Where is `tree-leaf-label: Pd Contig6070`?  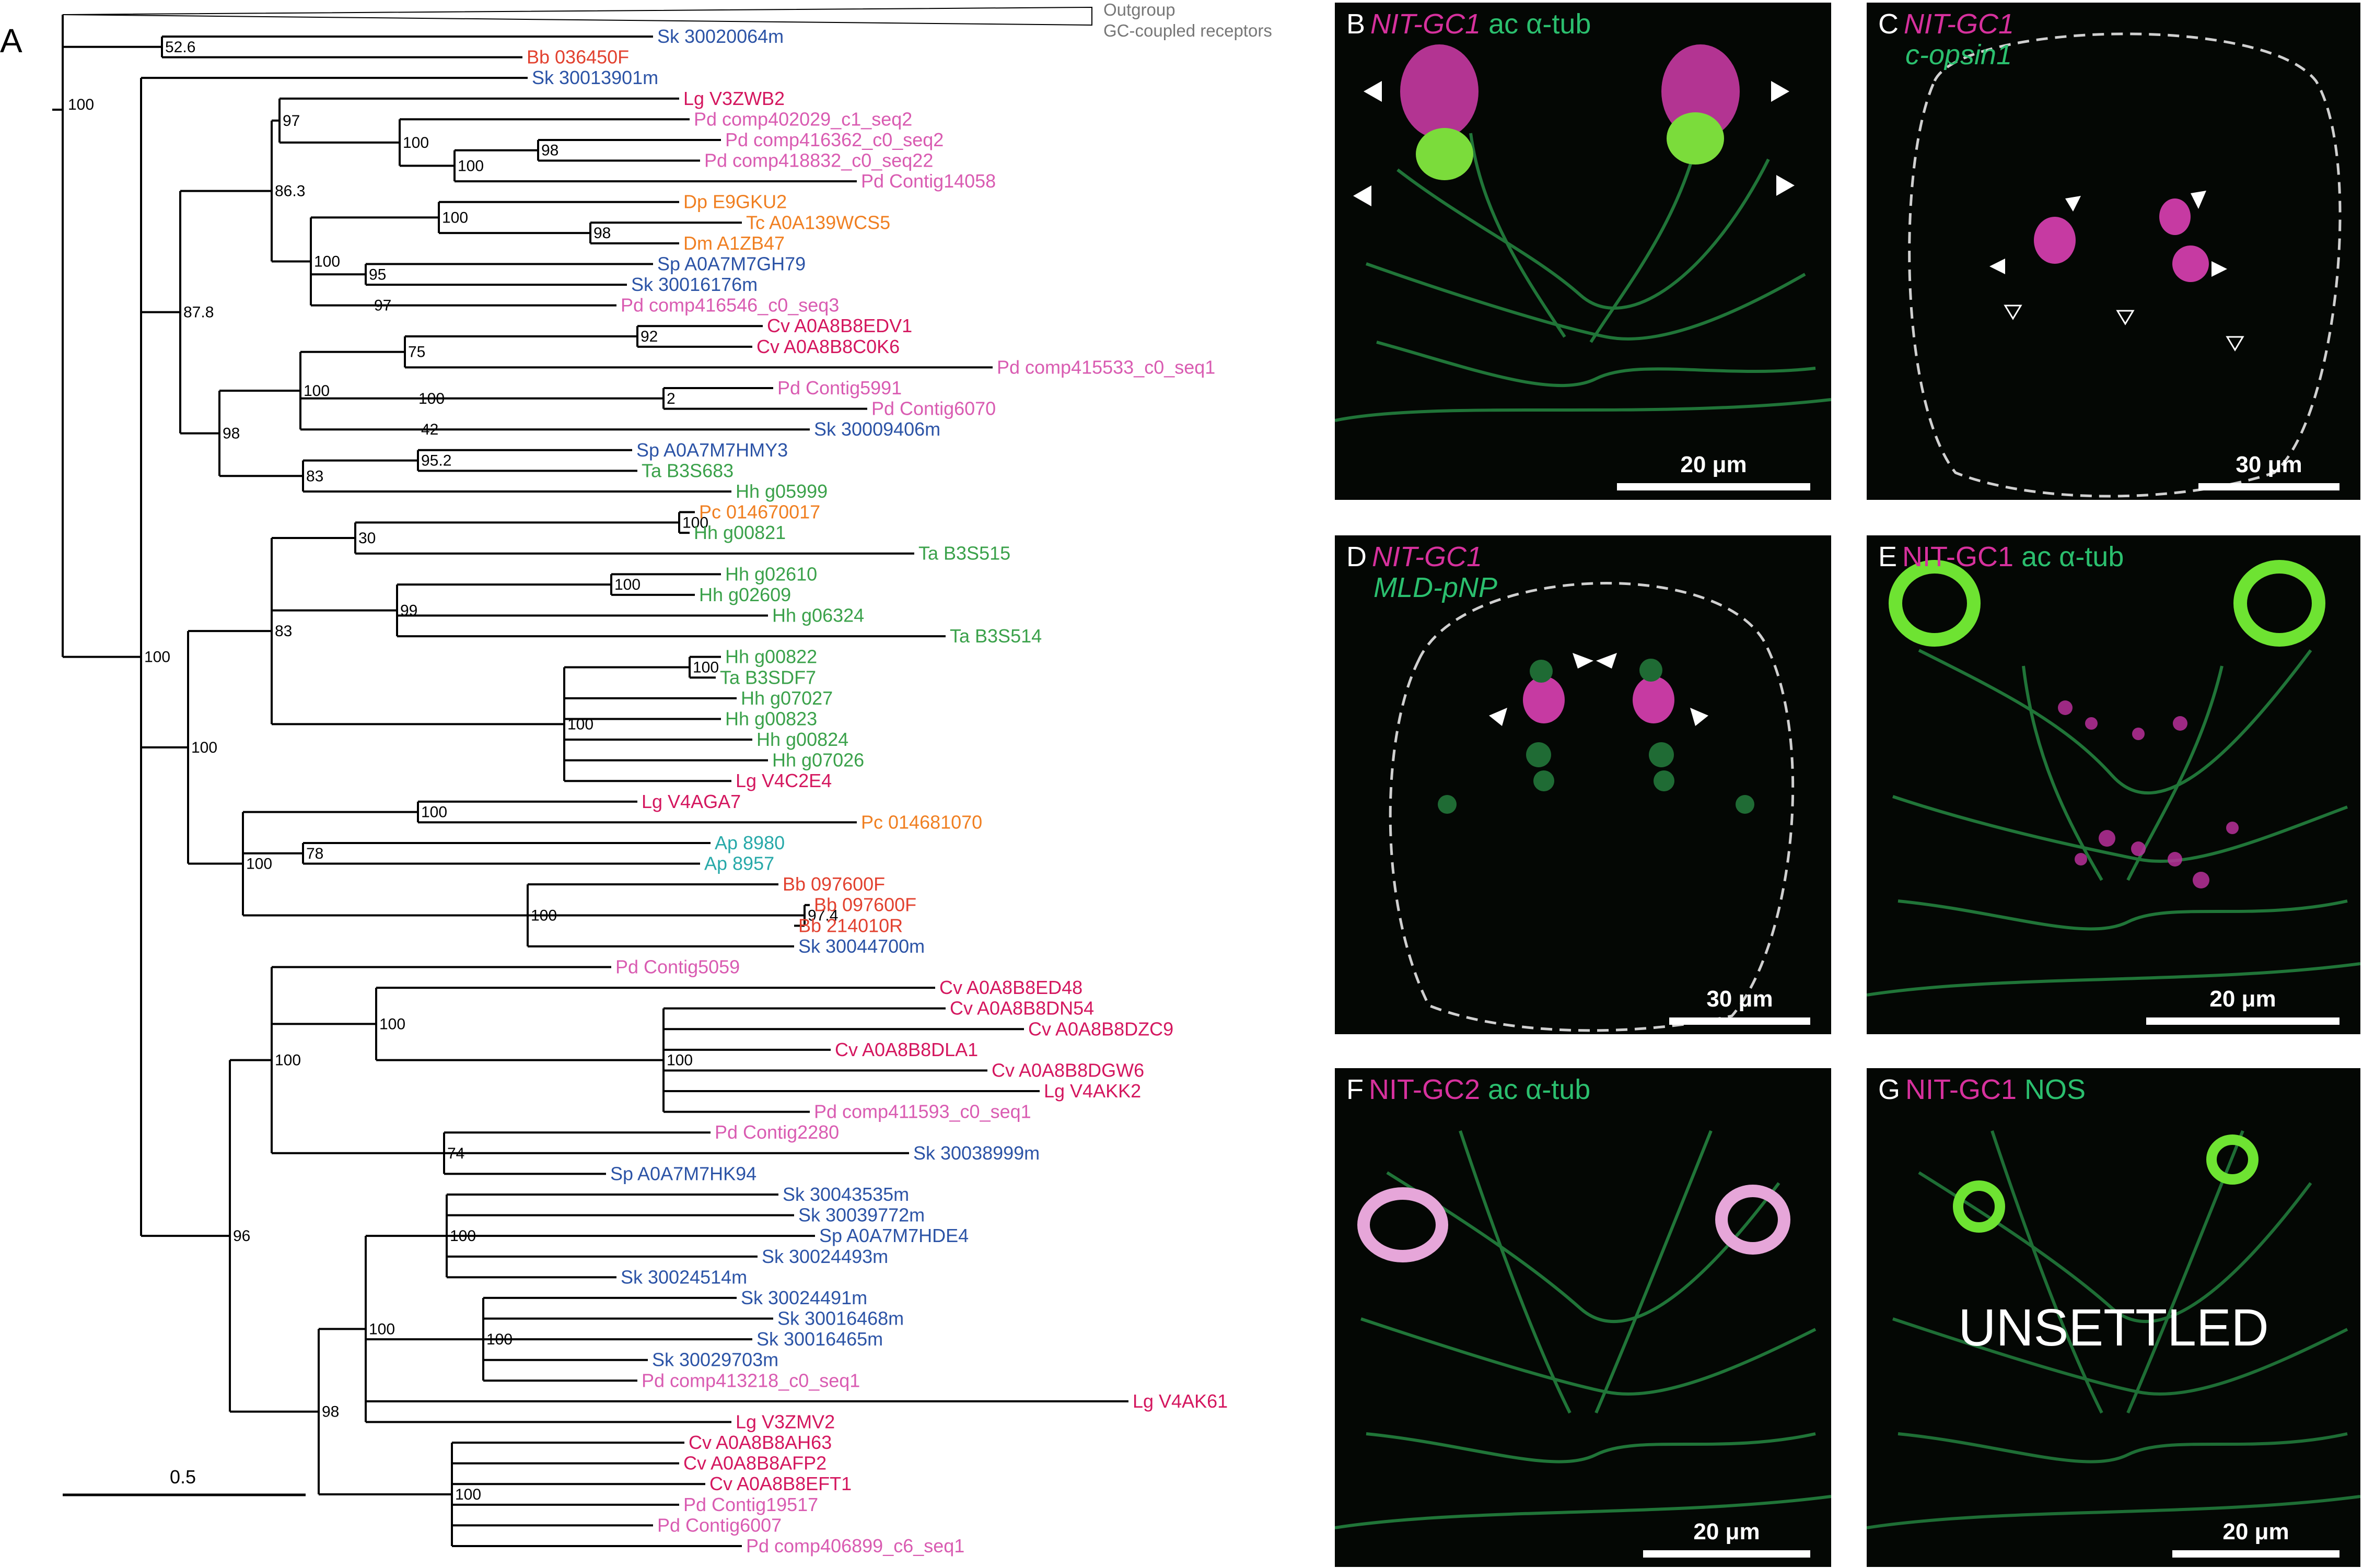
tree-leaf-label: Pd Contig6070 is located at coordinates (933, 408).